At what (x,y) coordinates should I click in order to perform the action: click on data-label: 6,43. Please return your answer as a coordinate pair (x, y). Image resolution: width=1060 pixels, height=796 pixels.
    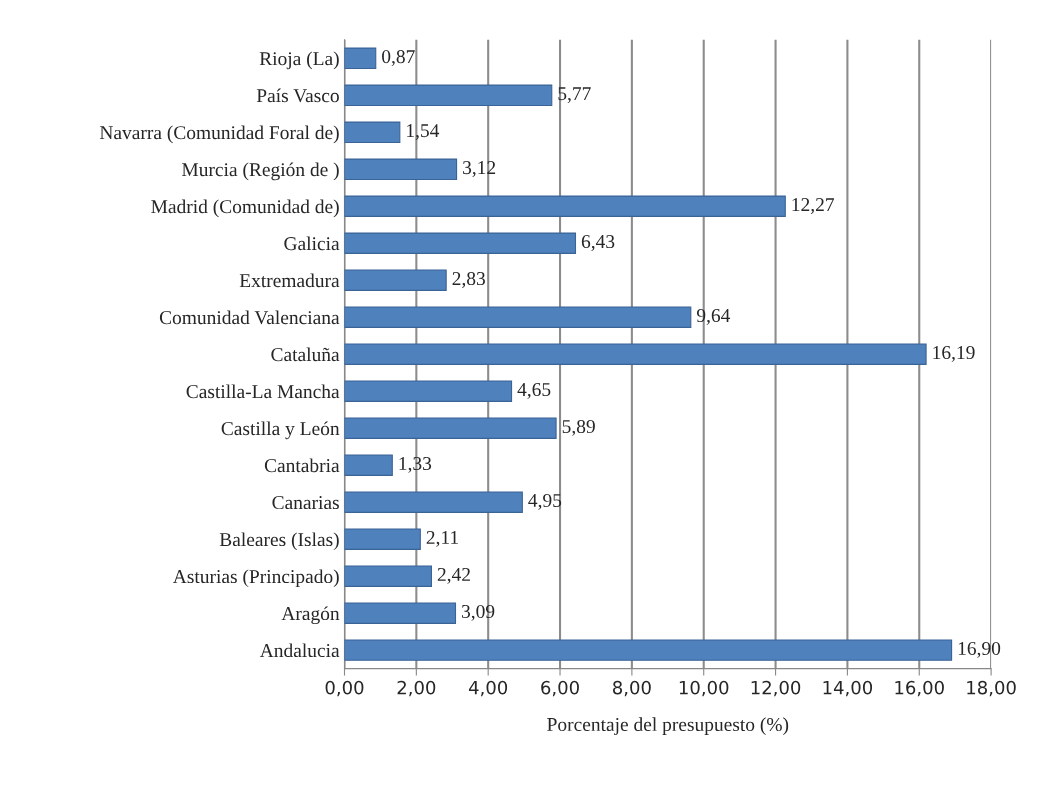
    Looking at the image, I should click on (598, 243).